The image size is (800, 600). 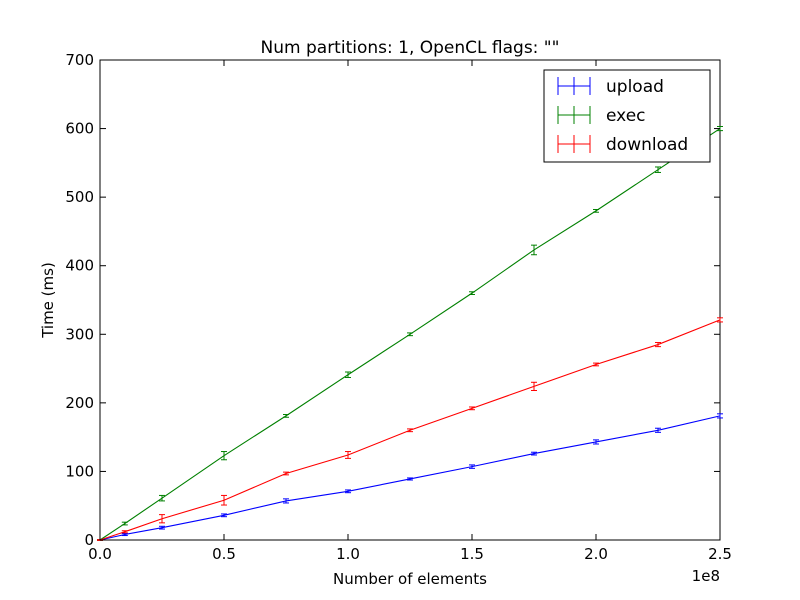 I want to click on legend: upload exec download, so click(x=627, y=116).